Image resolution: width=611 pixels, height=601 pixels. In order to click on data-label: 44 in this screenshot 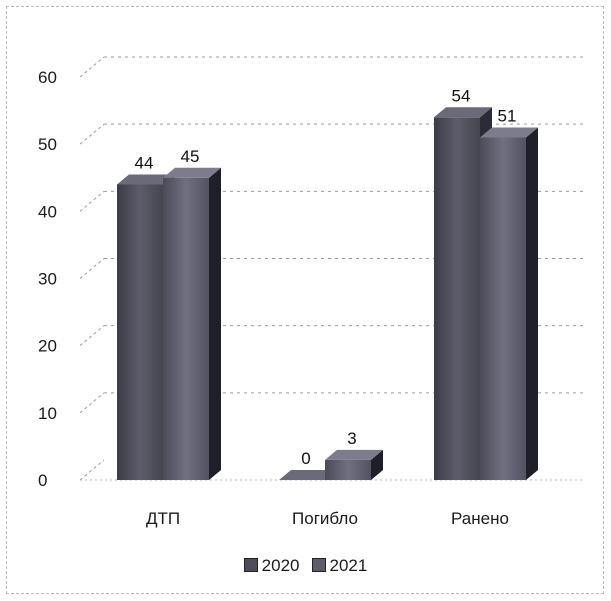, I will do `click(144, 162)`.